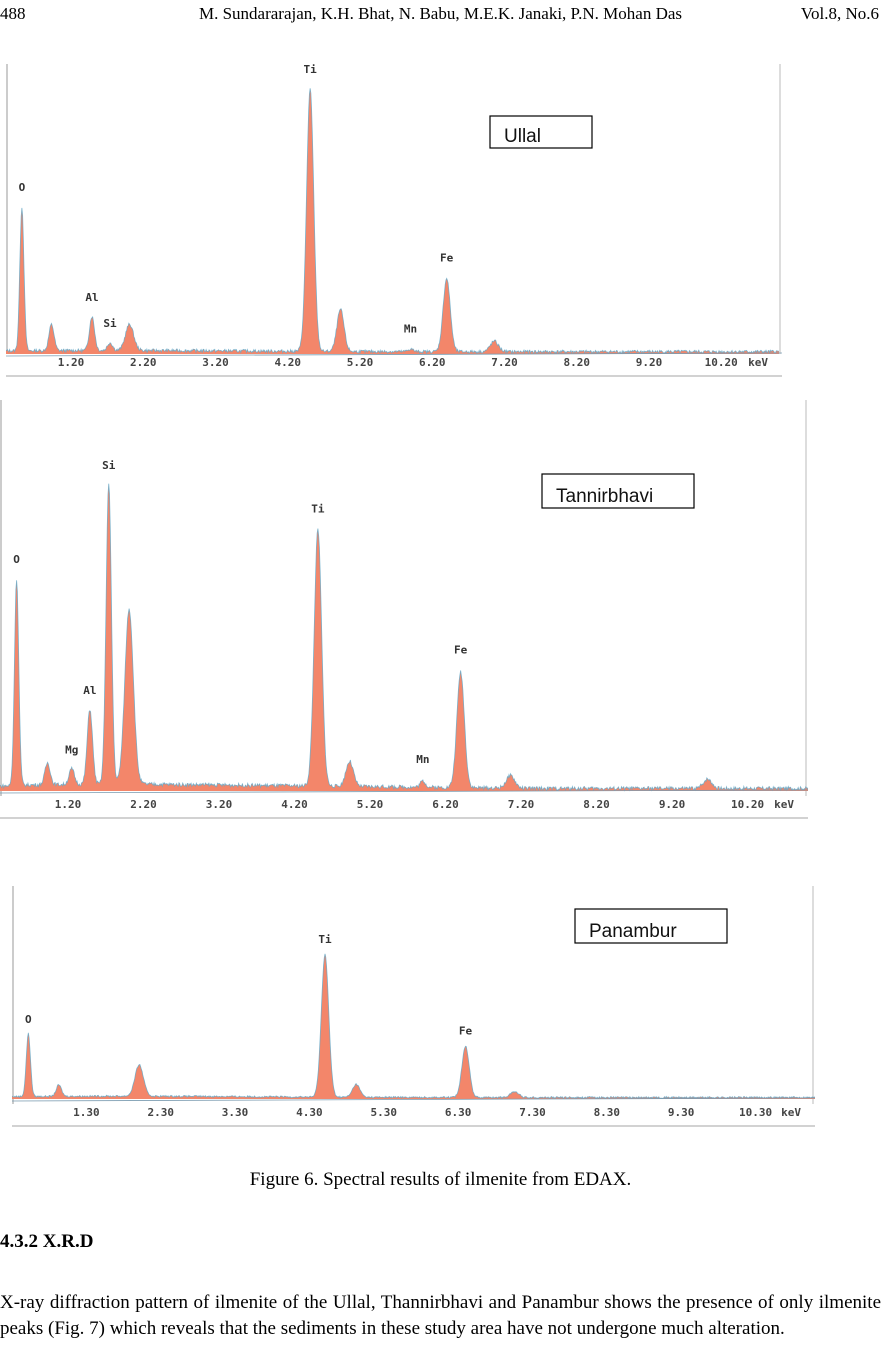 This screenshot has height=1372, width=881. What do you see at coordinates (604, 496) in the screenshot?
I see `sample-label: Tannirbhavi` at bounding box center [604, 496].